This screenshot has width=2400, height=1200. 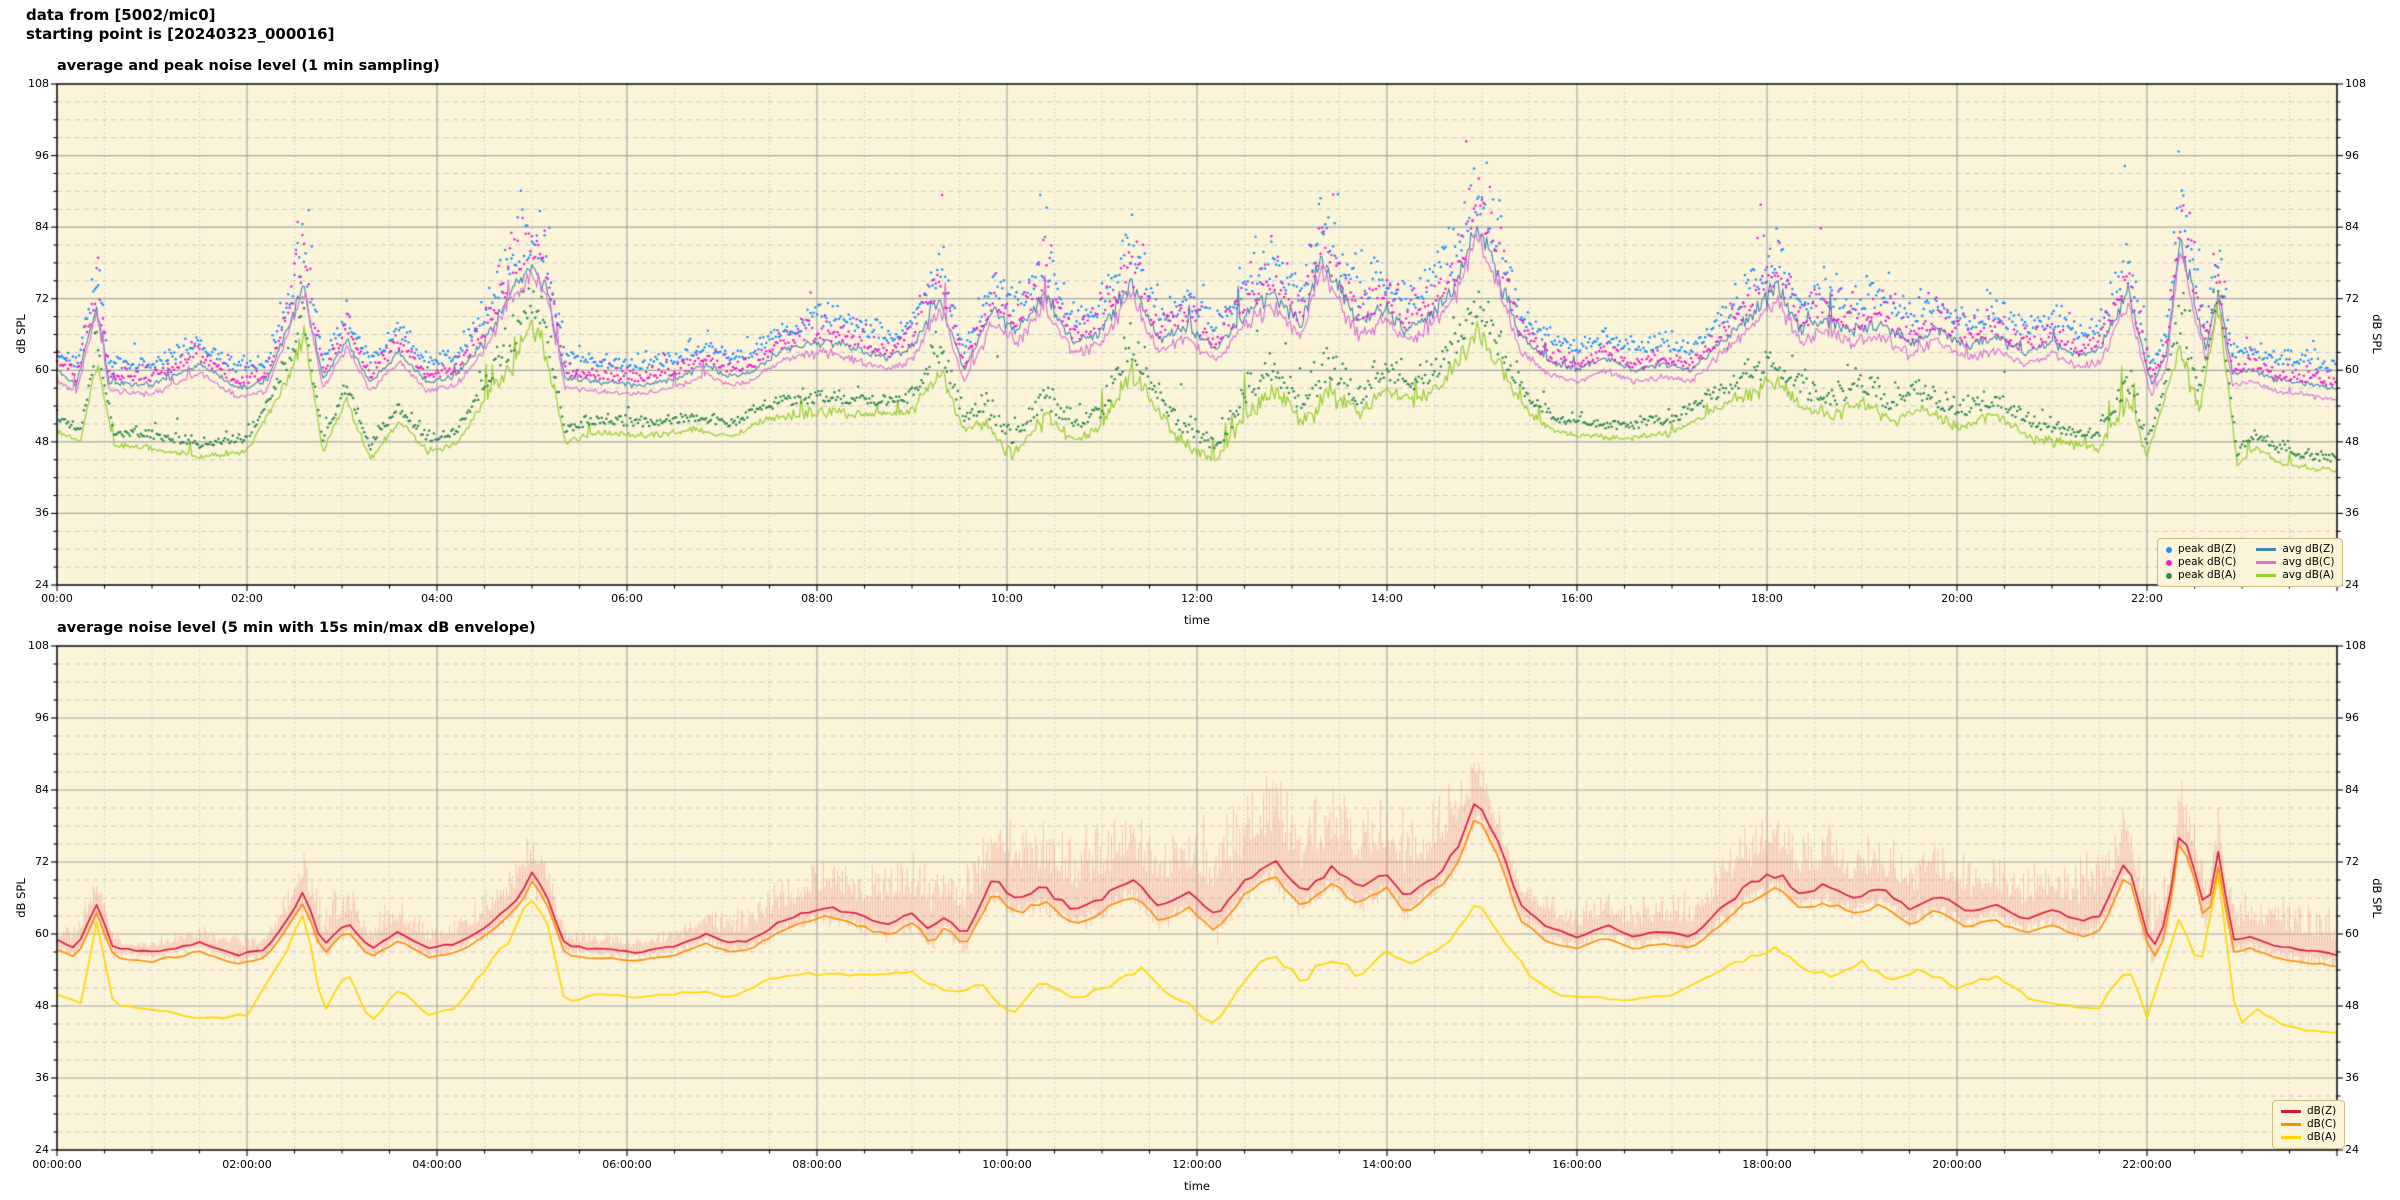 I want to click on legend-entry-label: peak dB(Z), so click(x=2207, y=549).